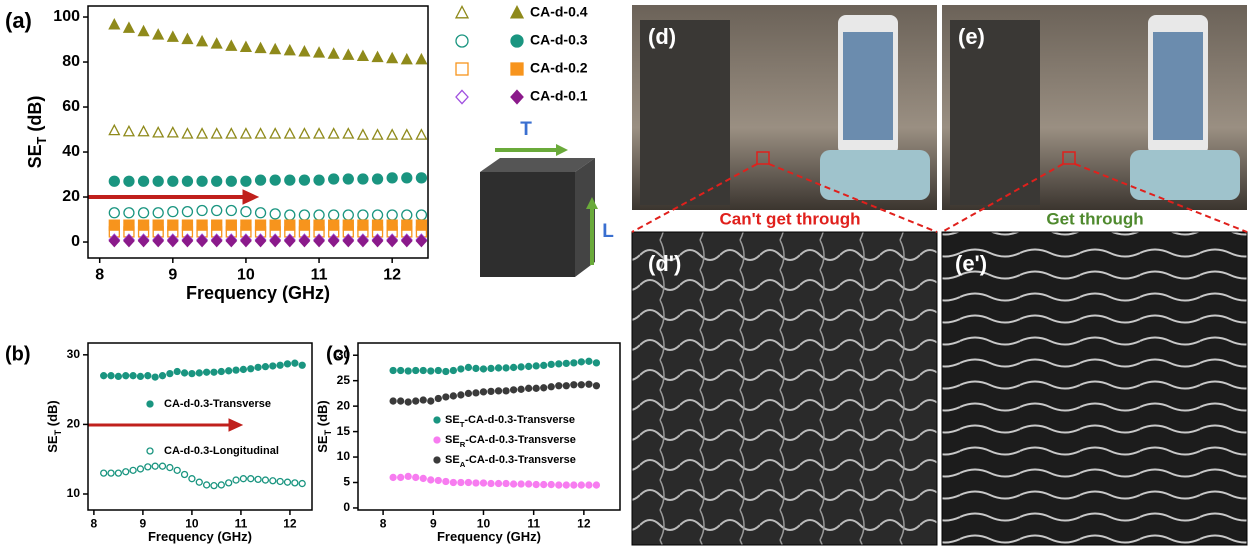 The height and width of the screenshot is (554, 1251). What do you see at coordinates (71, 106) in the screenshot?
I see `y-tick-label: 60` at bounding box center [71, 106].